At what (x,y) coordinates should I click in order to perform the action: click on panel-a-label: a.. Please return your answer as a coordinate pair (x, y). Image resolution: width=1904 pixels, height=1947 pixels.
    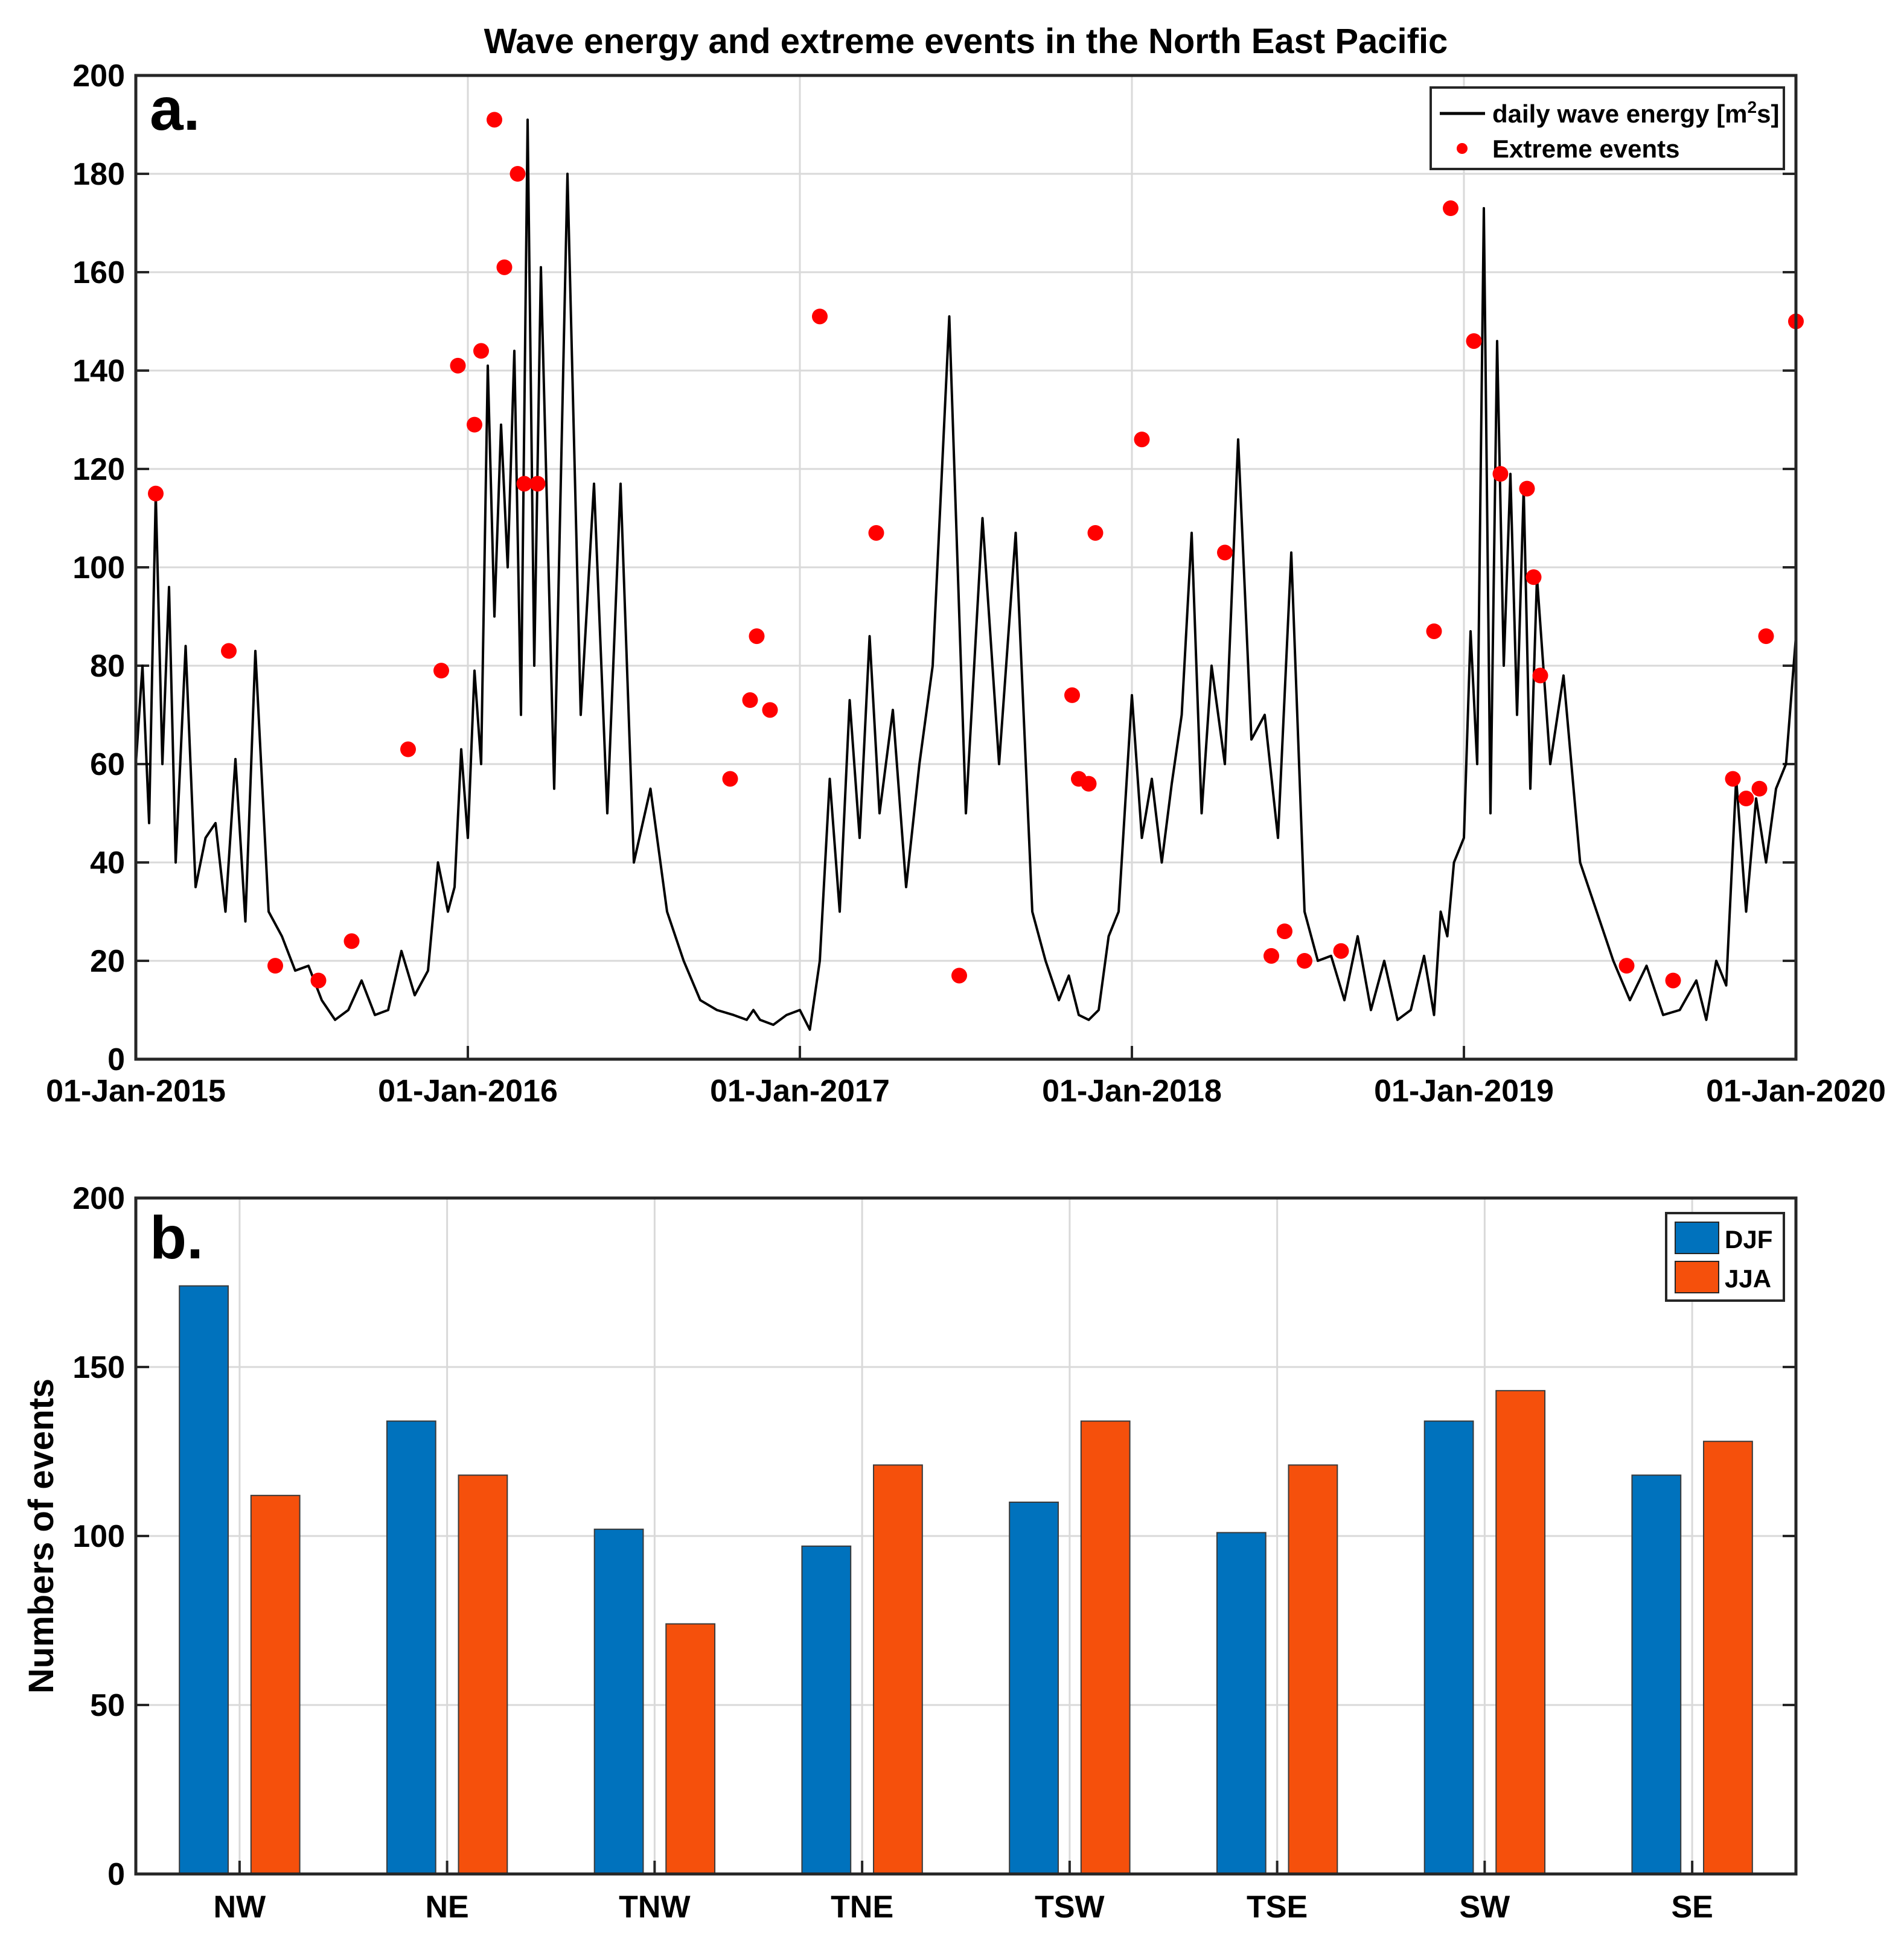
    Looking at the image, I should click on (175, 109).